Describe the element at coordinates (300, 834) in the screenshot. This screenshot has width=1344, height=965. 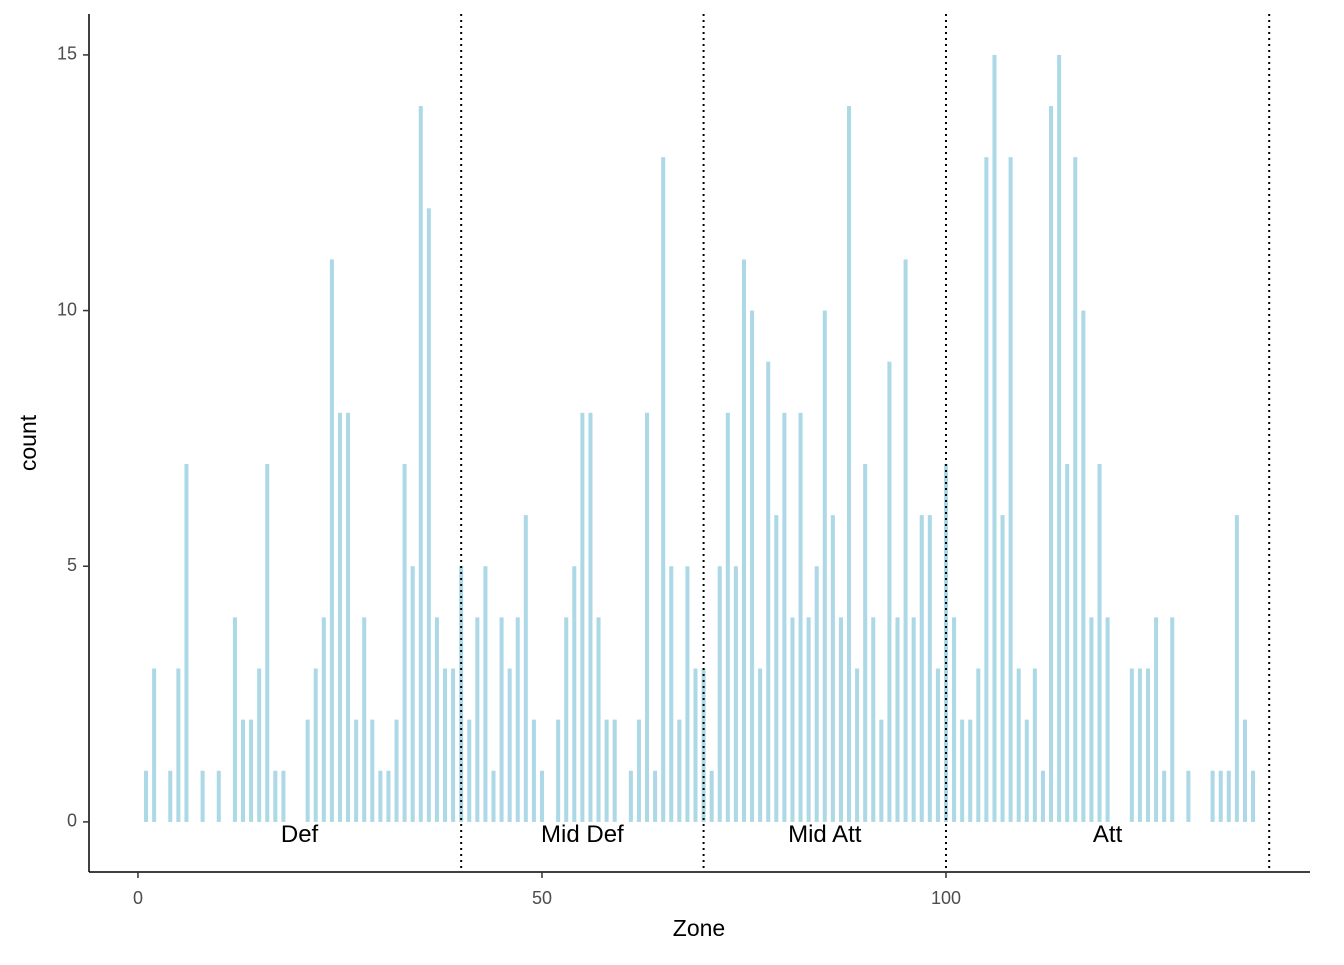
I see `zone-label: Def` at that location.